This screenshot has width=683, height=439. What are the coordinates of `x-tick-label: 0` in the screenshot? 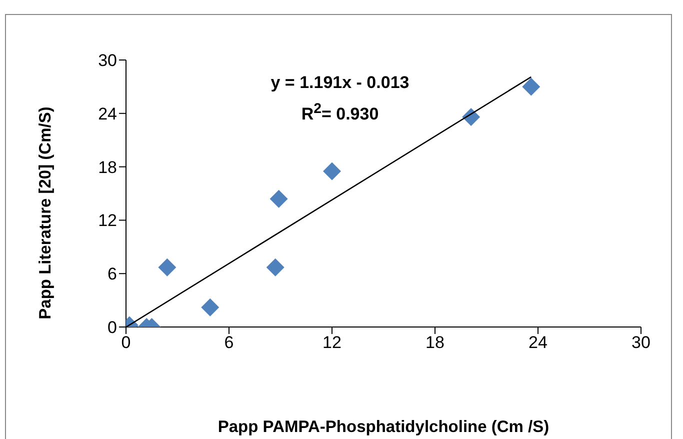 It's located at (126, 342).